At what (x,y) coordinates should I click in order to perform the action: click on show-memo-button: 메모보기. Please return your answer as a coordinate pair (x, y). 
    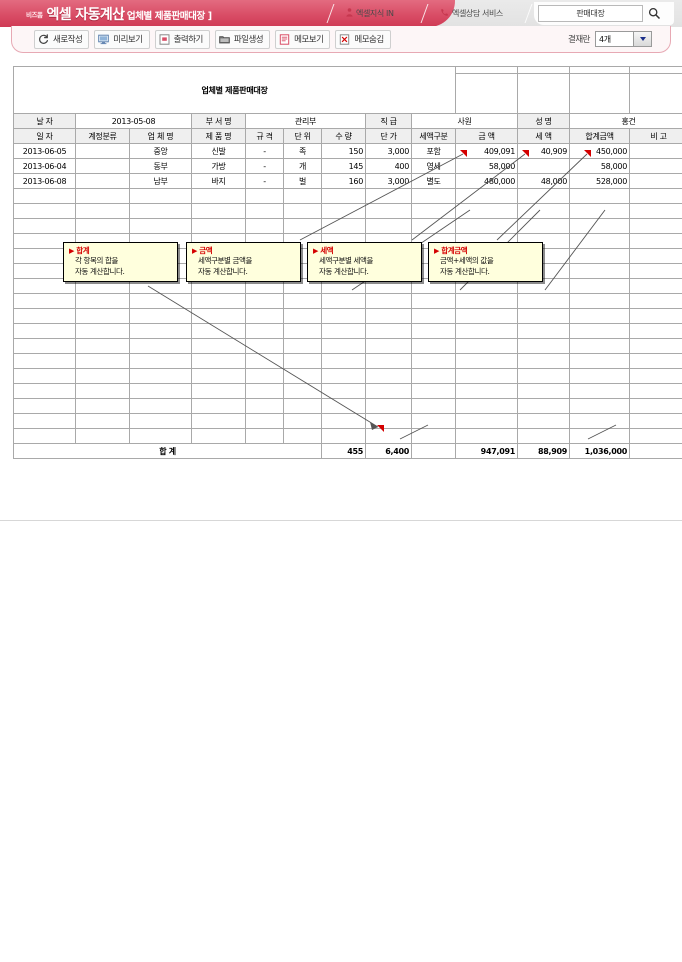
    Looking at the image, I should click on (303, 39).